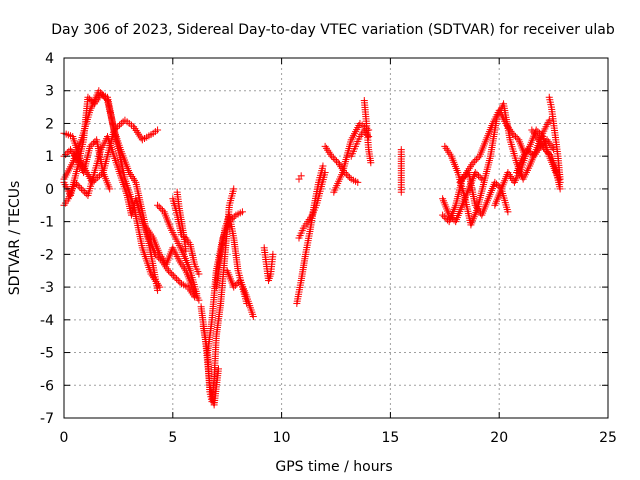 This screenshot has width=640, height=480. Describe the element at coordinates (47, 288) in the screenshot. I see `y-tick-label: -3` at that location.